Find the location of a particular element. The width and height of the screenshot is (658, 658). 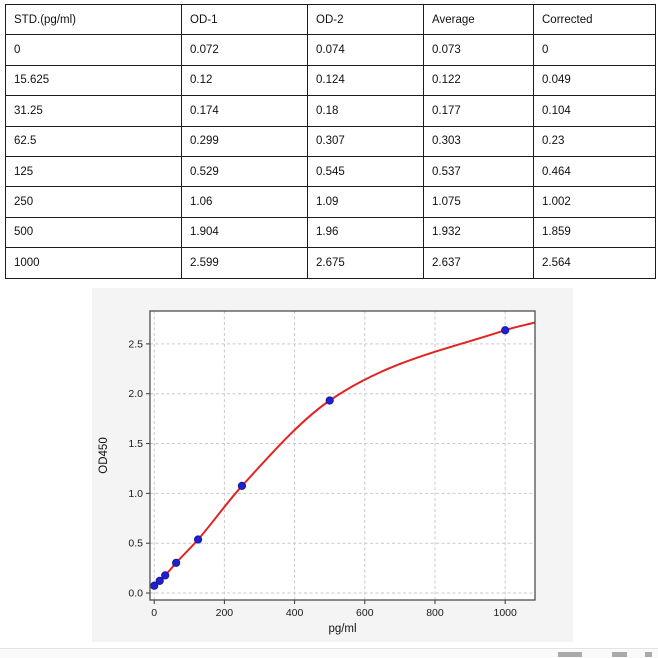

column-header: Corrected is located at coordinates (594, 19).